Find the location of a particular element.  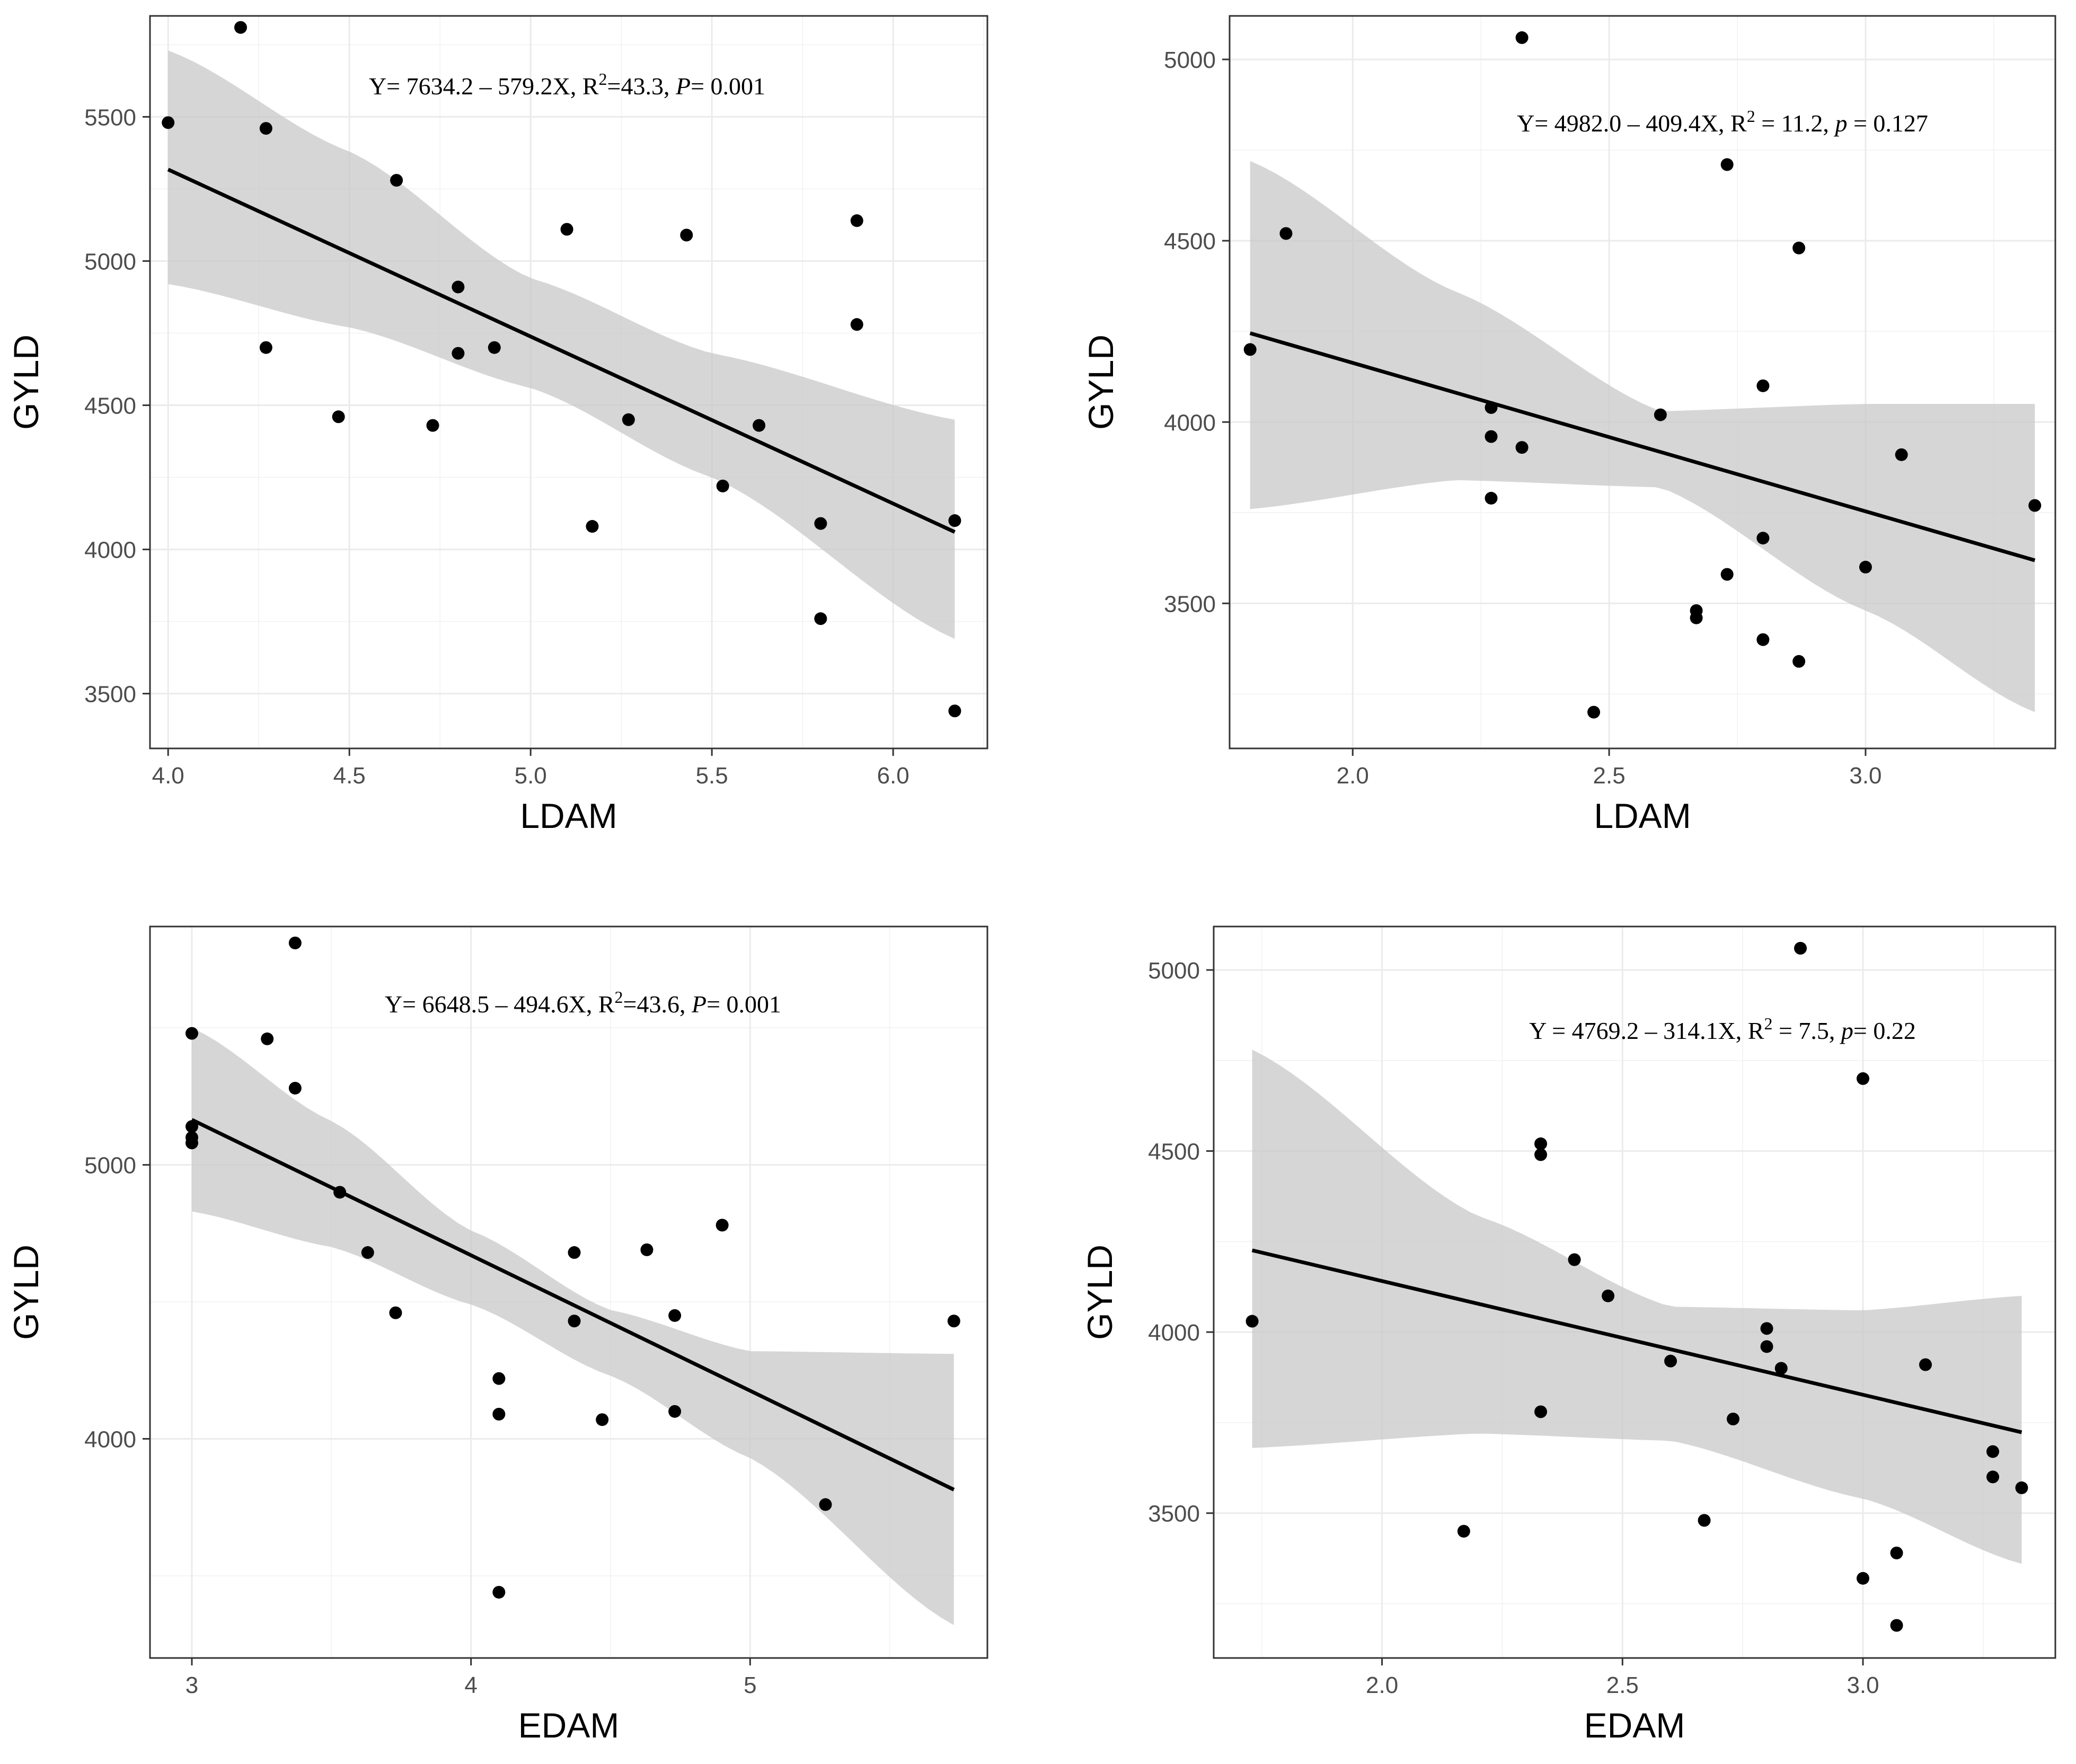

x-tick-label: 4.5 is located at coordinates (349, 776).